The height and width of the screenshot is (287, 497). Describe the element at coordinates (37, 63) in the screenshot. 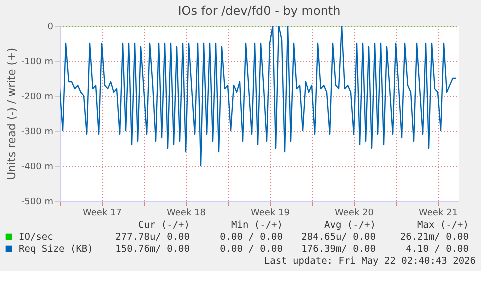

I see `y-tick-label: -100 m` at that location.